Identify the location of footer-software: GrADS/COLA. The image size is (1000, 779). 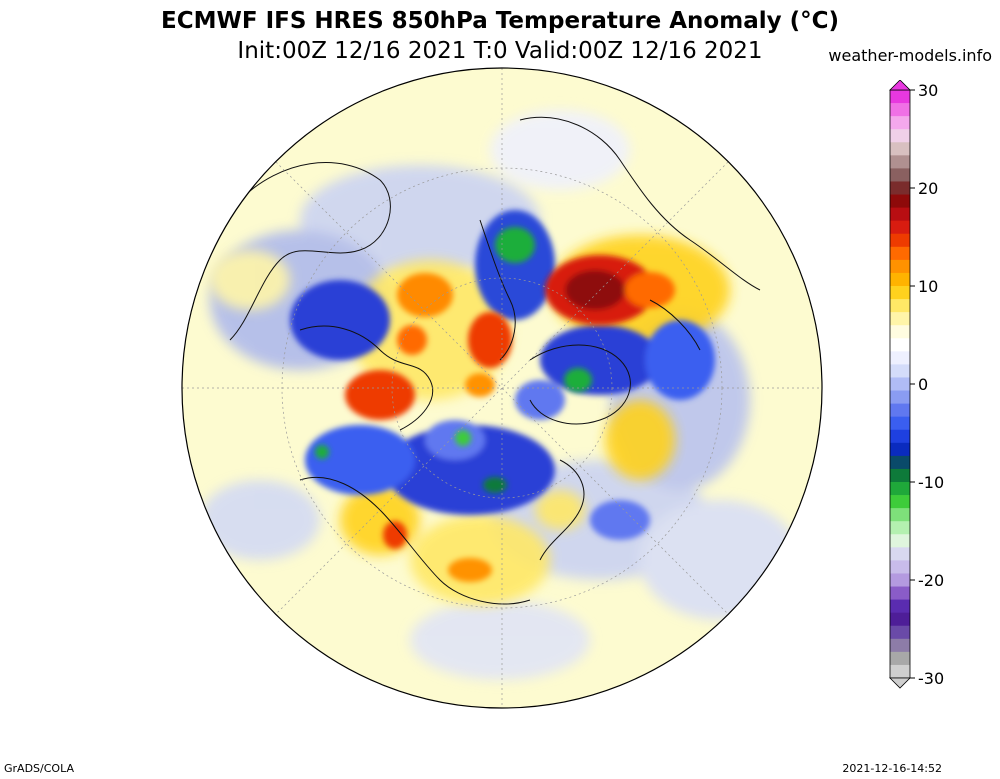
(39, 768).